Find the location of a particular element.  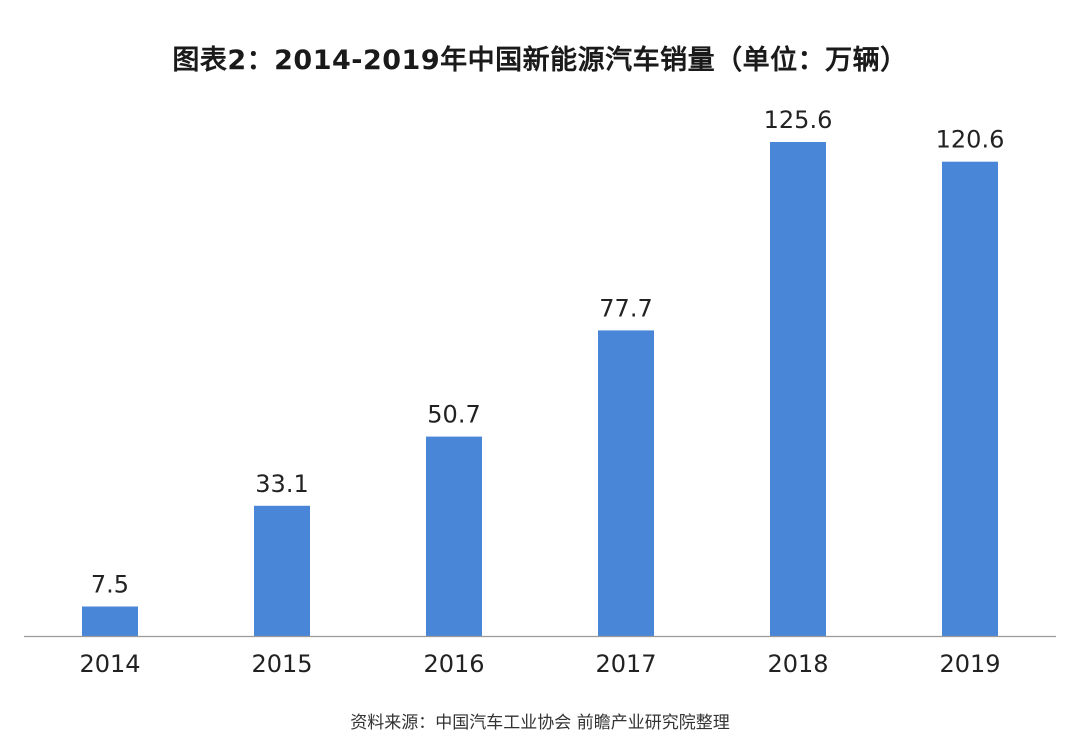

source-note: 资料来源：中国汽车工业协会 前瞻产业研究院整理 is located at coordinates (540, 723).